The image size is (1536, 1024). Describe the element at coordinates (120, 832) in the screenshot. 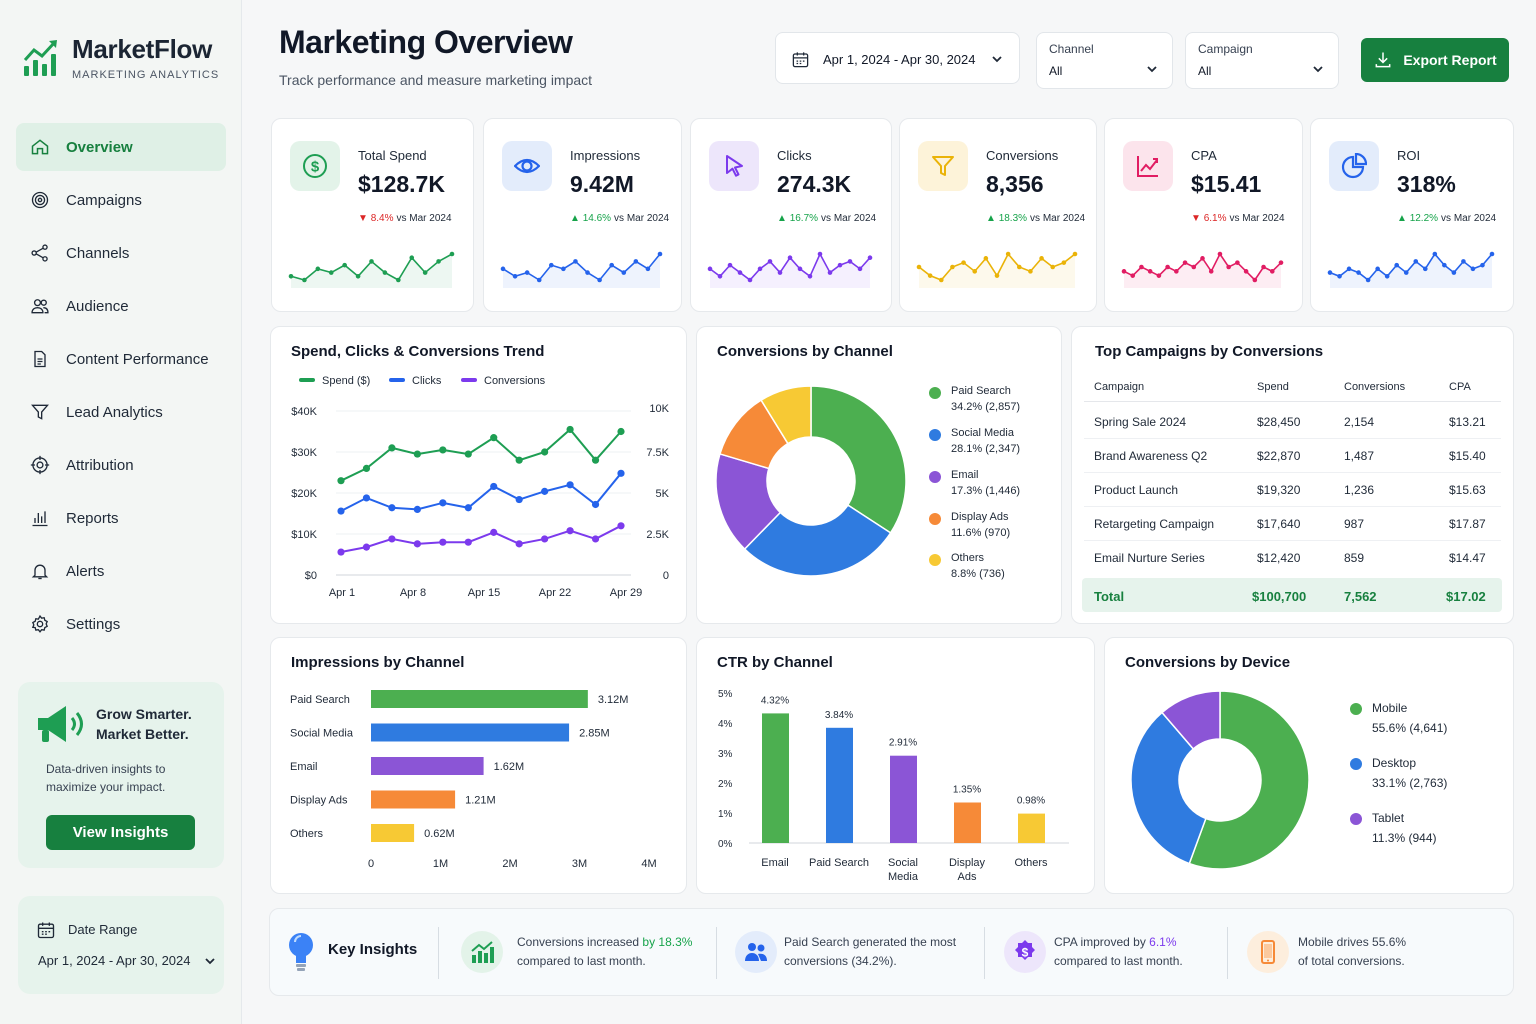

I see `view-insights-button: View Insights` at that location.